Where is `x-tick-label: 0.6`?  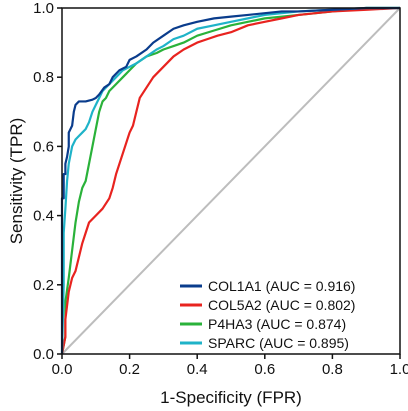
x-tick-label: 0.6 is located at coordinates (264, 369).